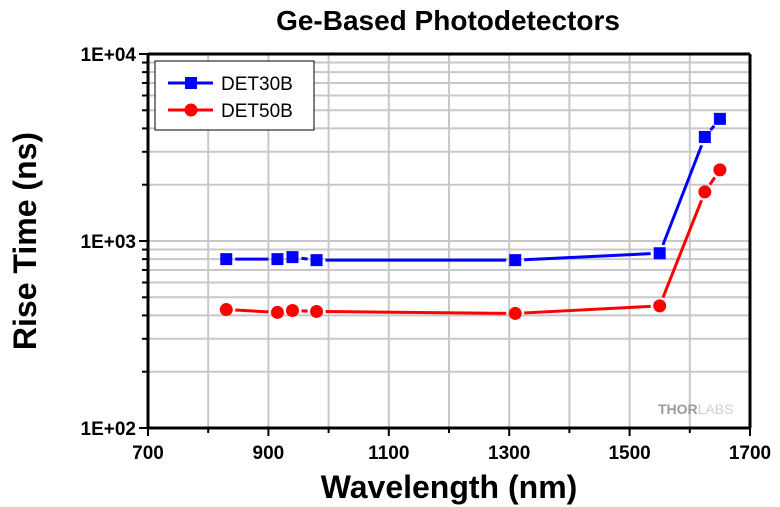  Describe the element at coordinates (448, 20) in the screenshot. I see `chart-title: Ge-Based Photodetectors` at that location.